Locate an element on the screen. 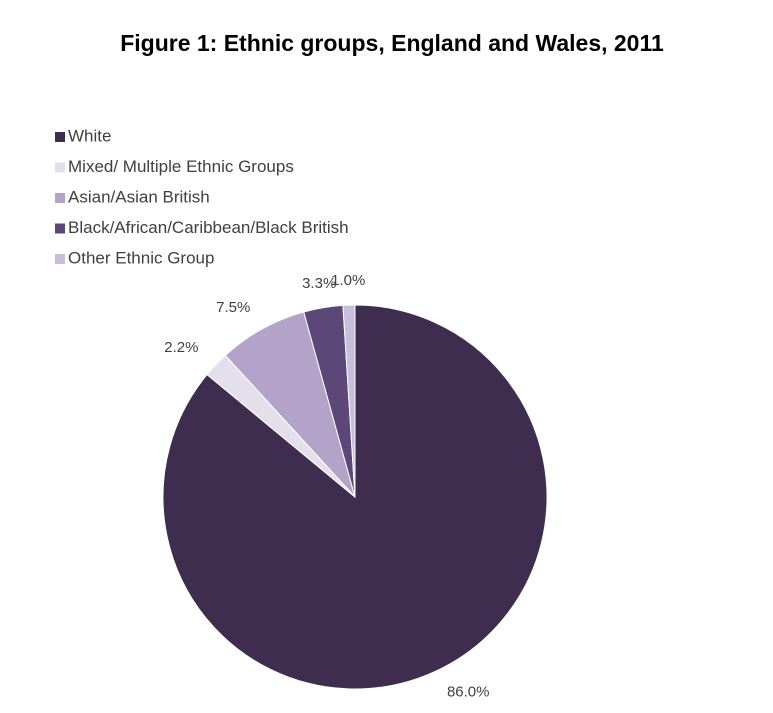  data-label: 2.2% is located at coordinates (181, 347).